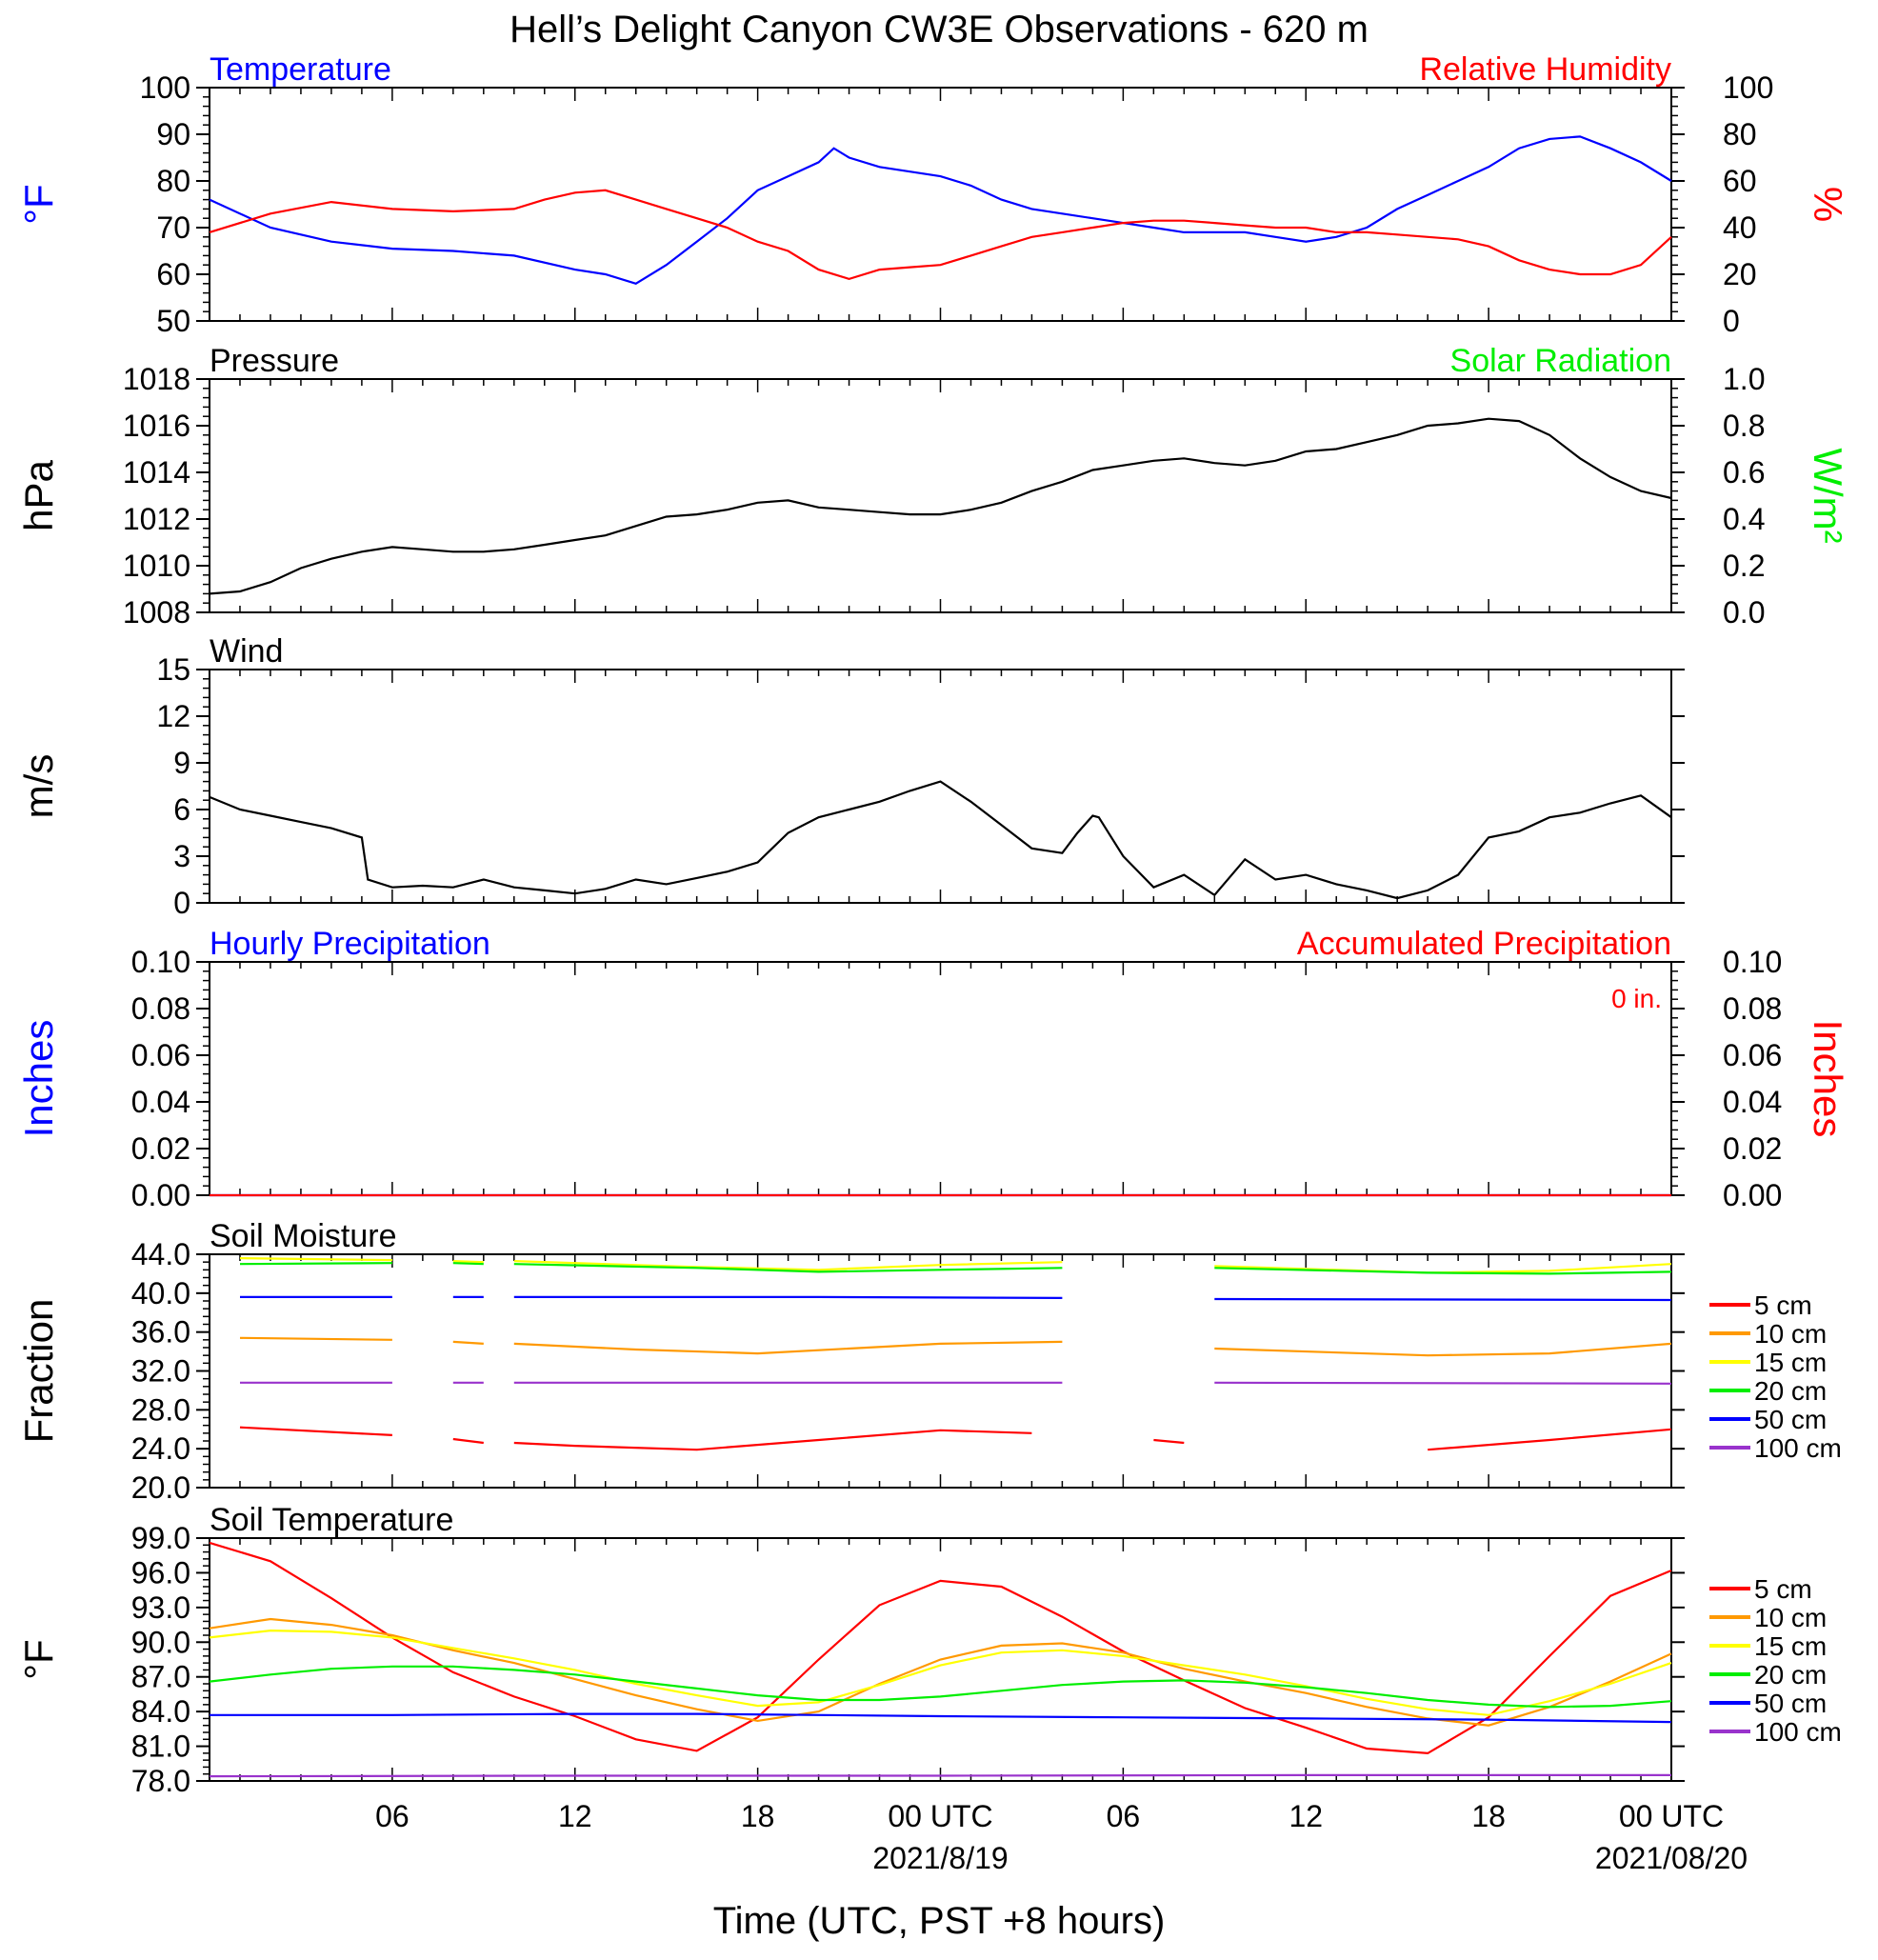 The image size is (1878, 1960). Describe the element at coordinates (173, 227) in the screenshot. I see `y-tick-label: 70` at that location.